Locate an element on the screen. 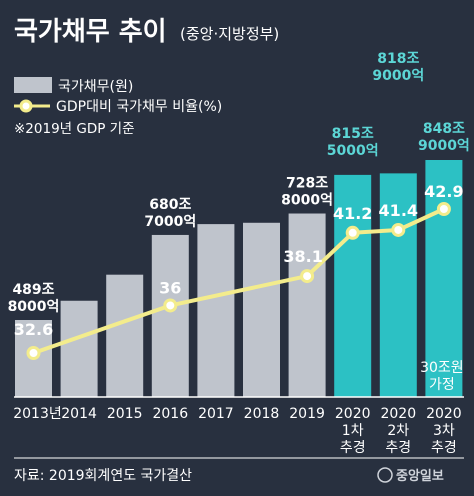  logo-icon is located at coordinates (385, 475).